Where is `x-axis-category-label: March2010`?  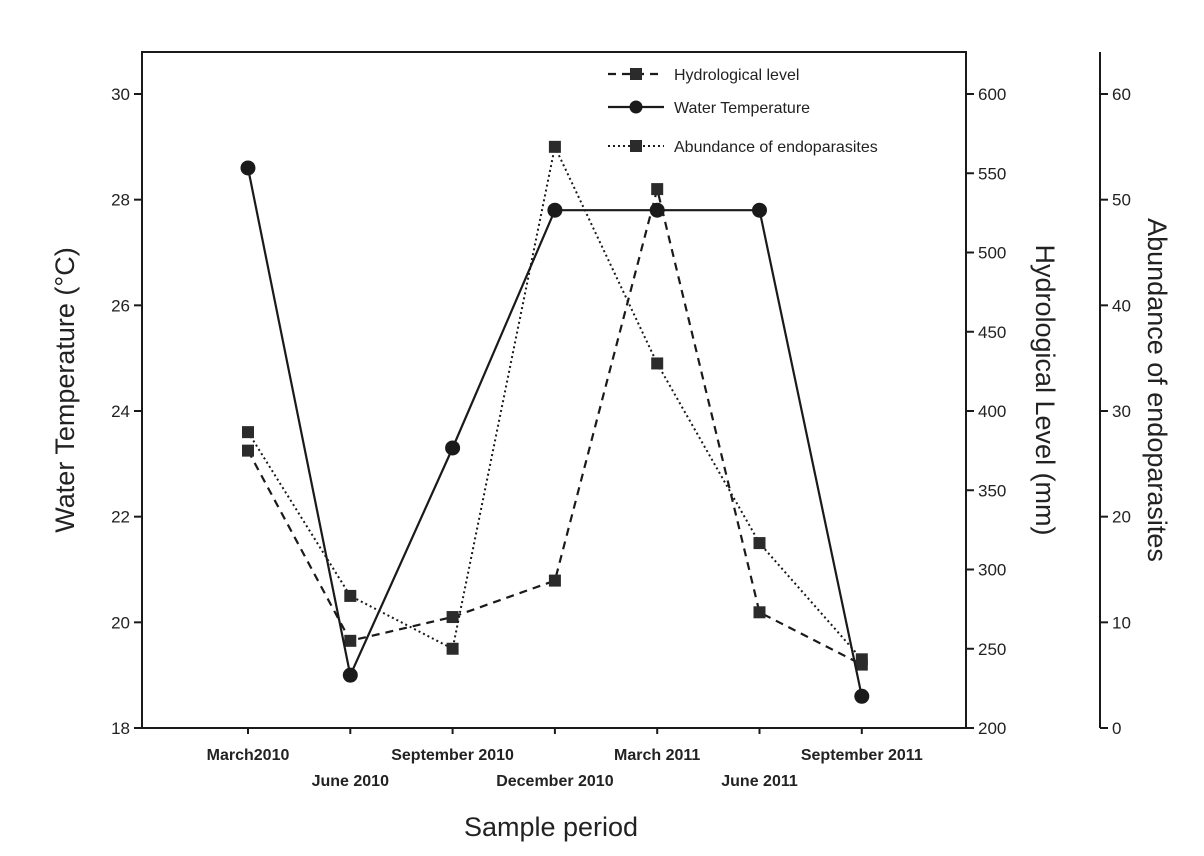
x-axis-category-label: March2010 is located at coordinates (248, 755).